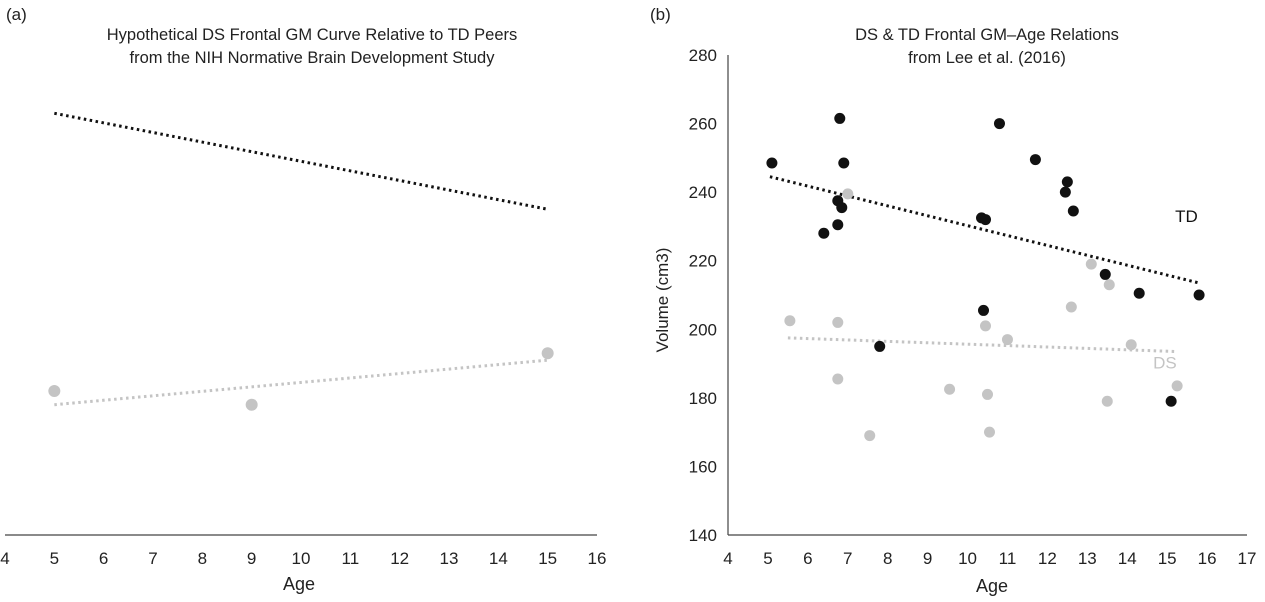 The width and height of the screenshot is (1265, 602). I want to click on chart-a-x-tick-label: 7, so click(152, 558).